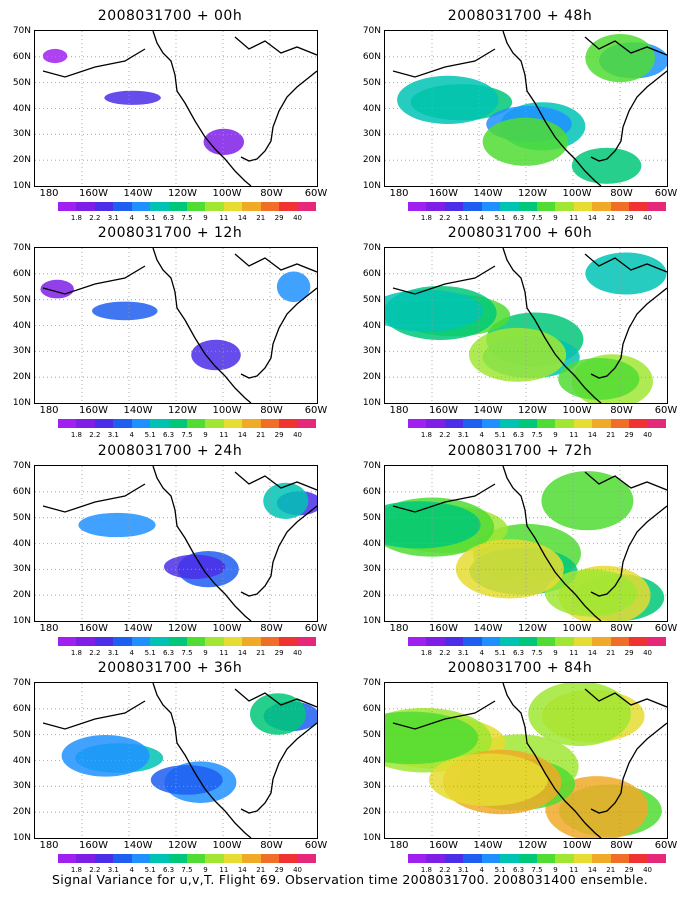 The image size is (700, 900). What do you see at coordinates (21, 543) in the screenshot?
I see `y-tick-label: 40N` at bounding box center [21, 543].